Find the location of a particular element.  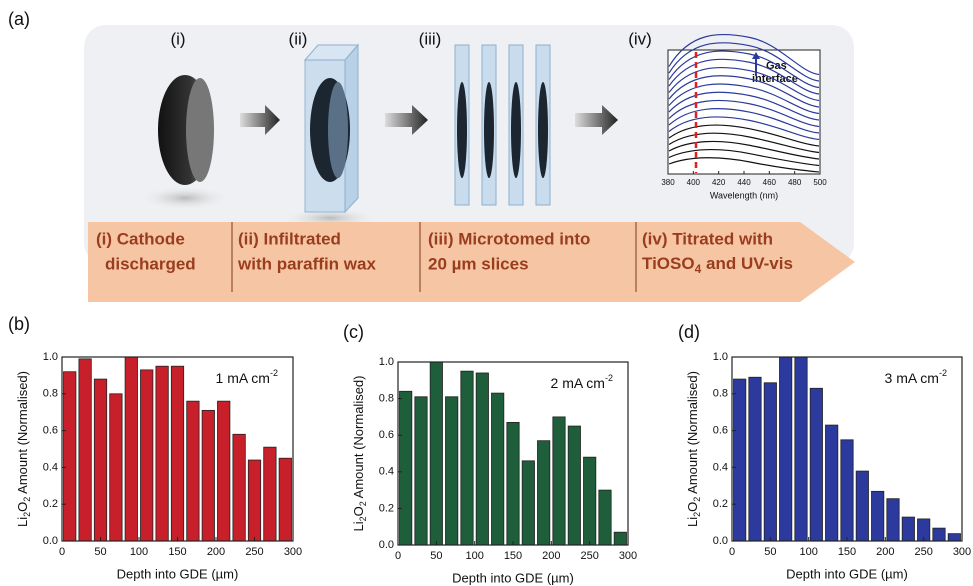

annotation-part: 1 mA cm is located at coordinates (243, 378).